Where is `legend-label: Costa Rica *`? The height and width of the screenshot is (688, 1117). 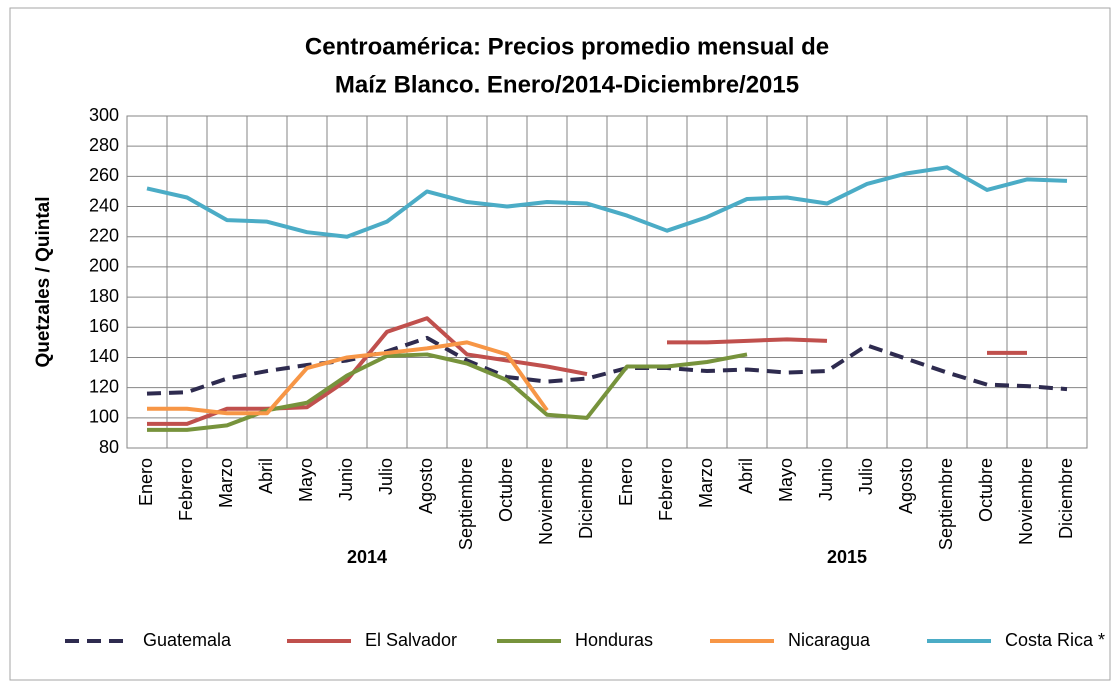 legend-label: Costa Rica * is located at coordinates (1055, 640).